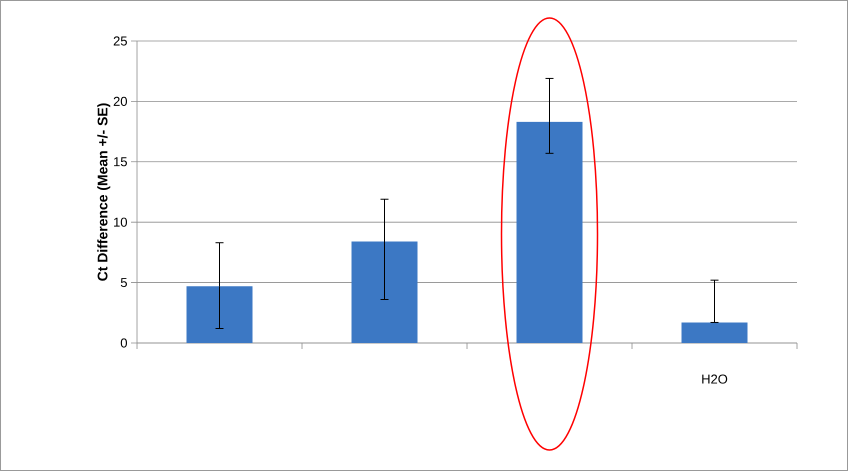  What do you see at coordinates (120, 161) in the screenshot?
I see `y-tick-label: 15` at bounding box center [120, 161].